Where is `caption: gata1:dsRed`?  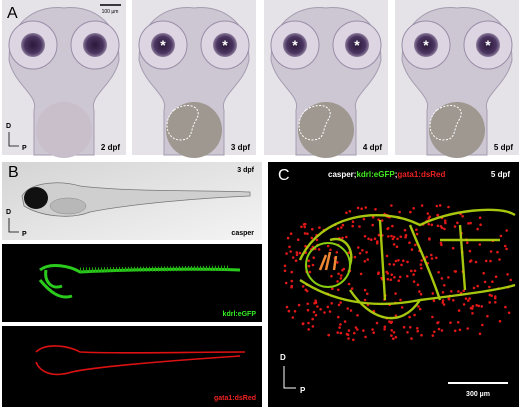
caption: gata1:dsRed is located at coordinates (235, 398).